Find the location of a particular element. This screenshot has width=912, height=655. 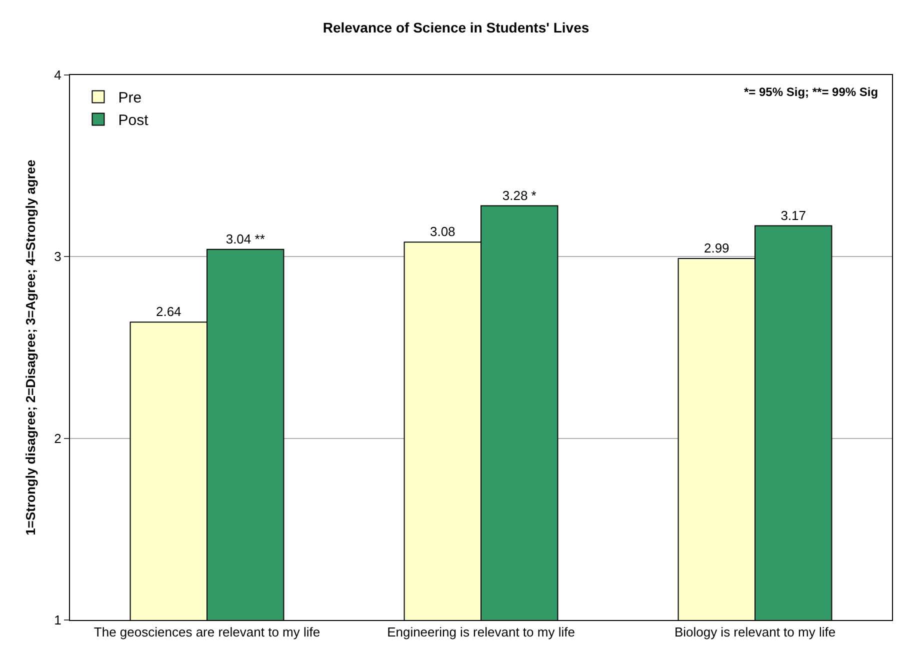

y-tick-label: 3 is located at coordinates (58, 256).